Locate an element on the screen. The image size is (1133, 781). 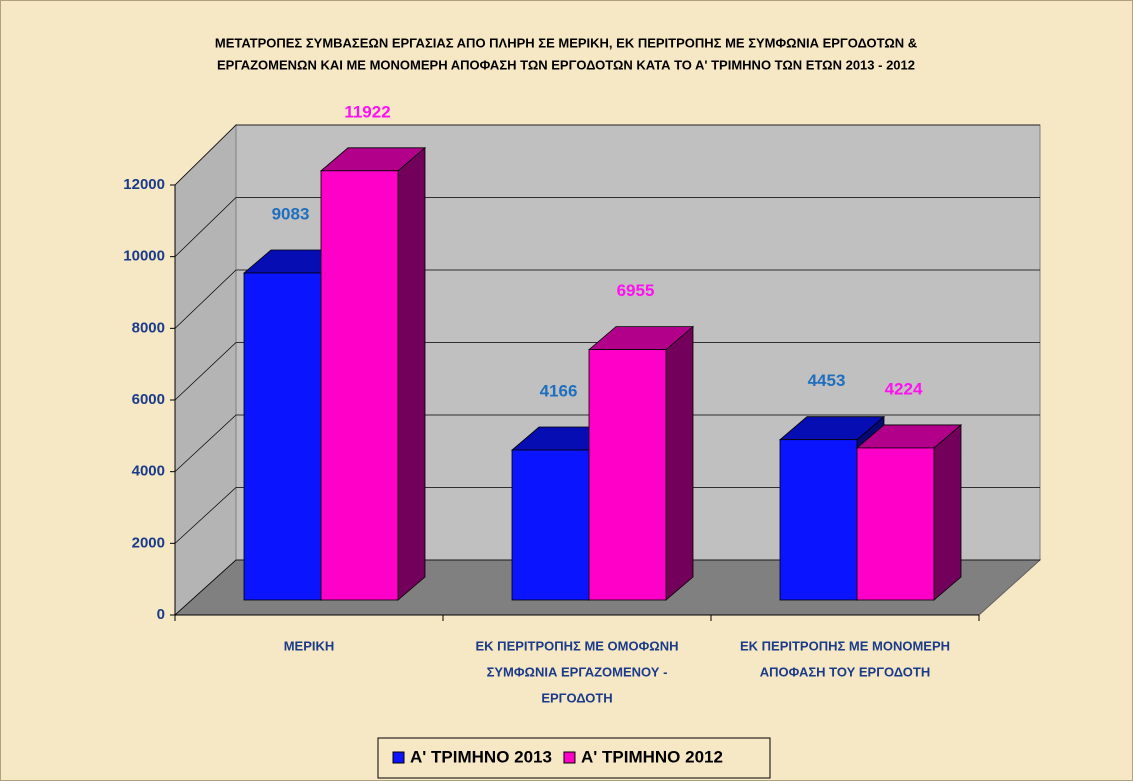
y-tick-label: 12000 is located at coordinates (144, 184).